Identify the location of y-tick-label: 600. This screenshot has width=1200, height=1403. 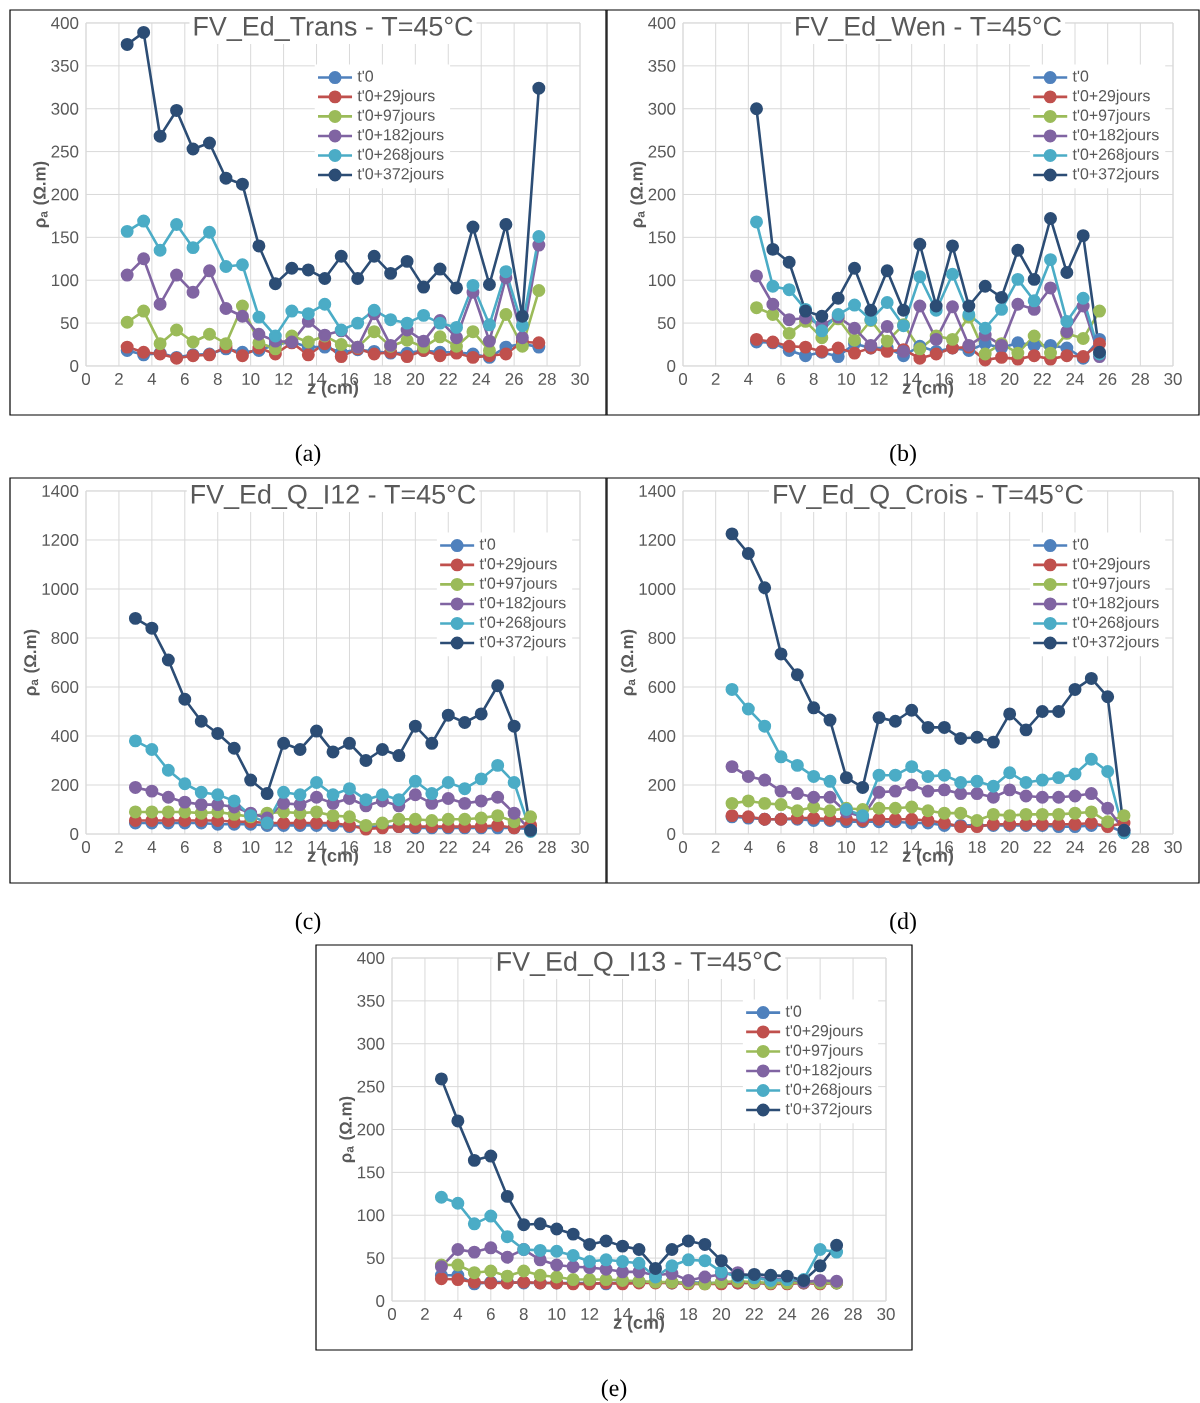
(662, 687).